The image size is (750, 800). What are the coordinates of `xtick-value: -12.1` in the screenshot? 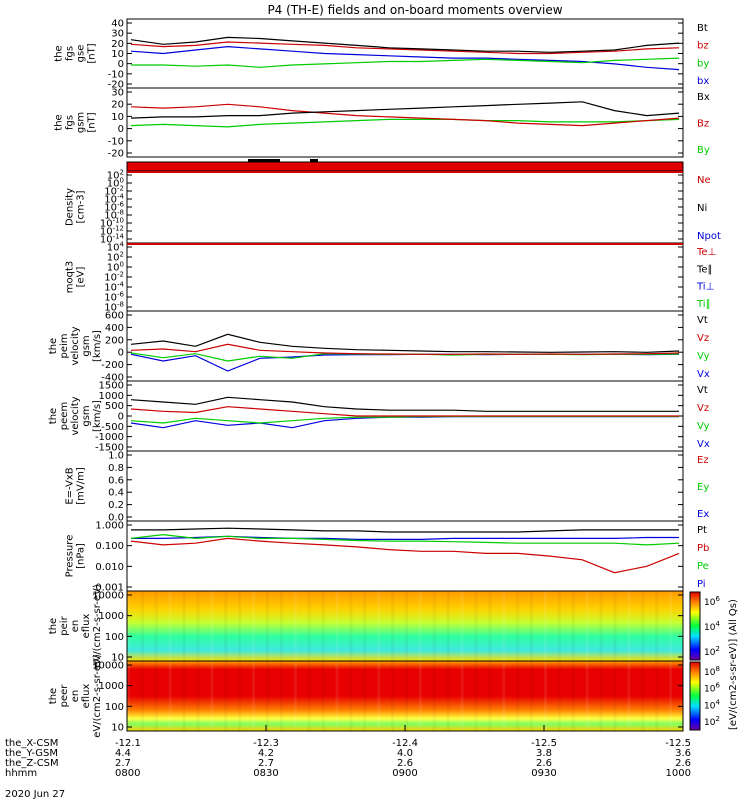 It's located at (128, 743).